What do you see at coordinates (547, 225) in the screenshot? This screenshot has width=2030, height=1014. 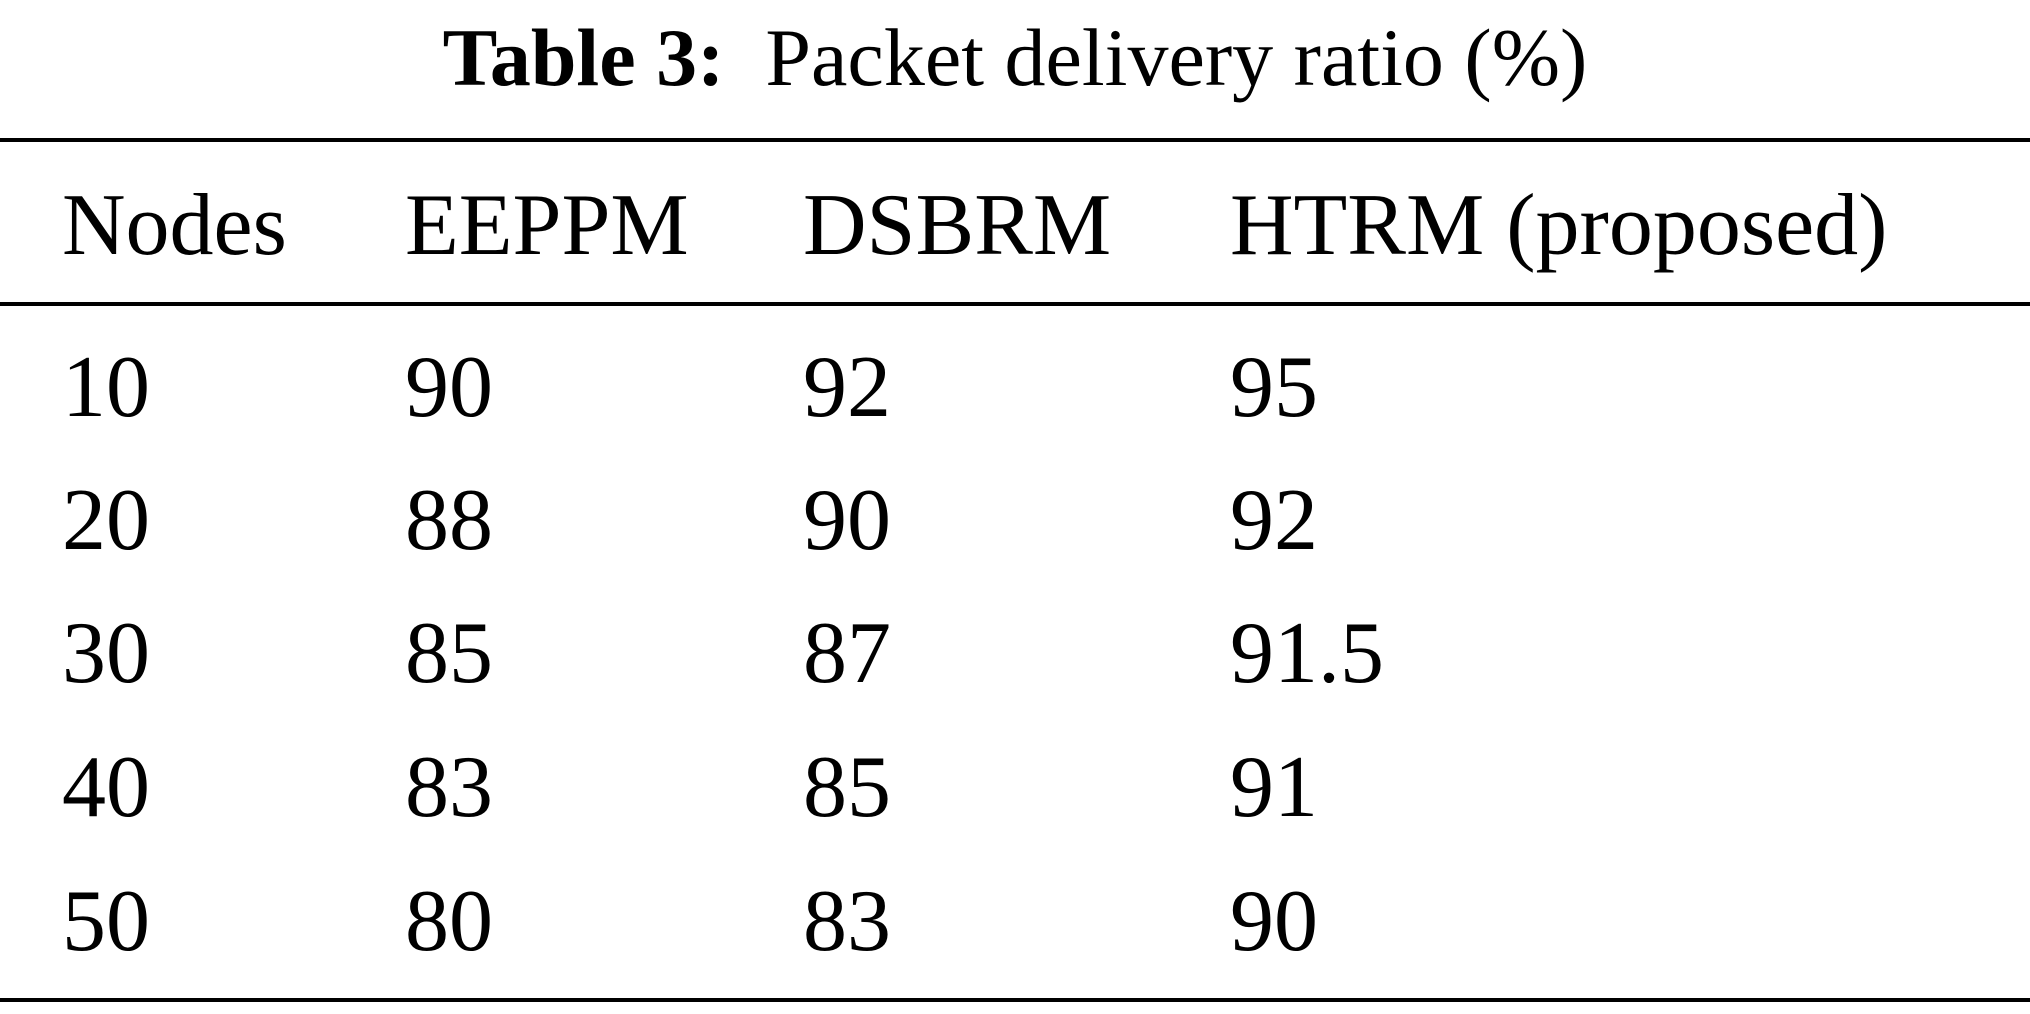 I see `header-cell: EEPPM` at bounding box center [547, 225].